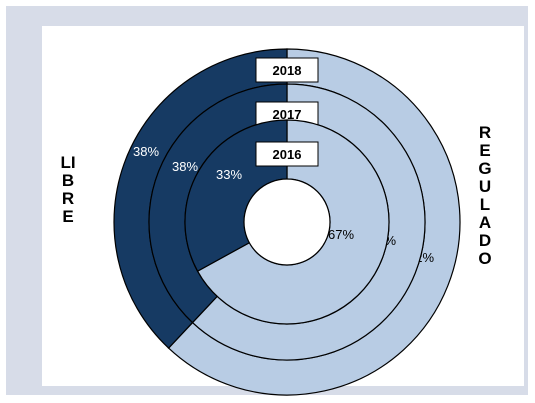 The height and width of the screenshot is (403, 535). I want to click on year-box-2018, so click(287, 70).